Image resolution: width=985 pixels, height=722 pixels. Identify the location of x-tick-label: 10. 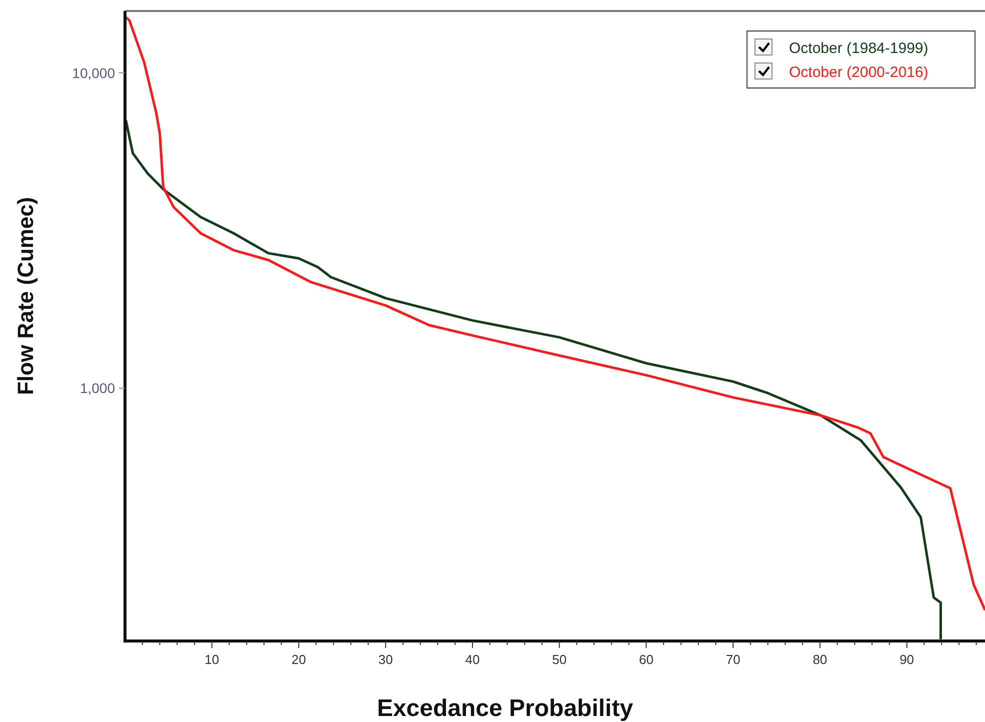
(212, 659).